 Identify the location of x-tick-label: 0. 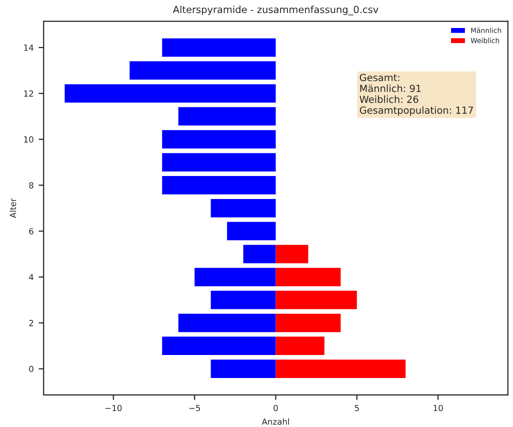
(276, 408).